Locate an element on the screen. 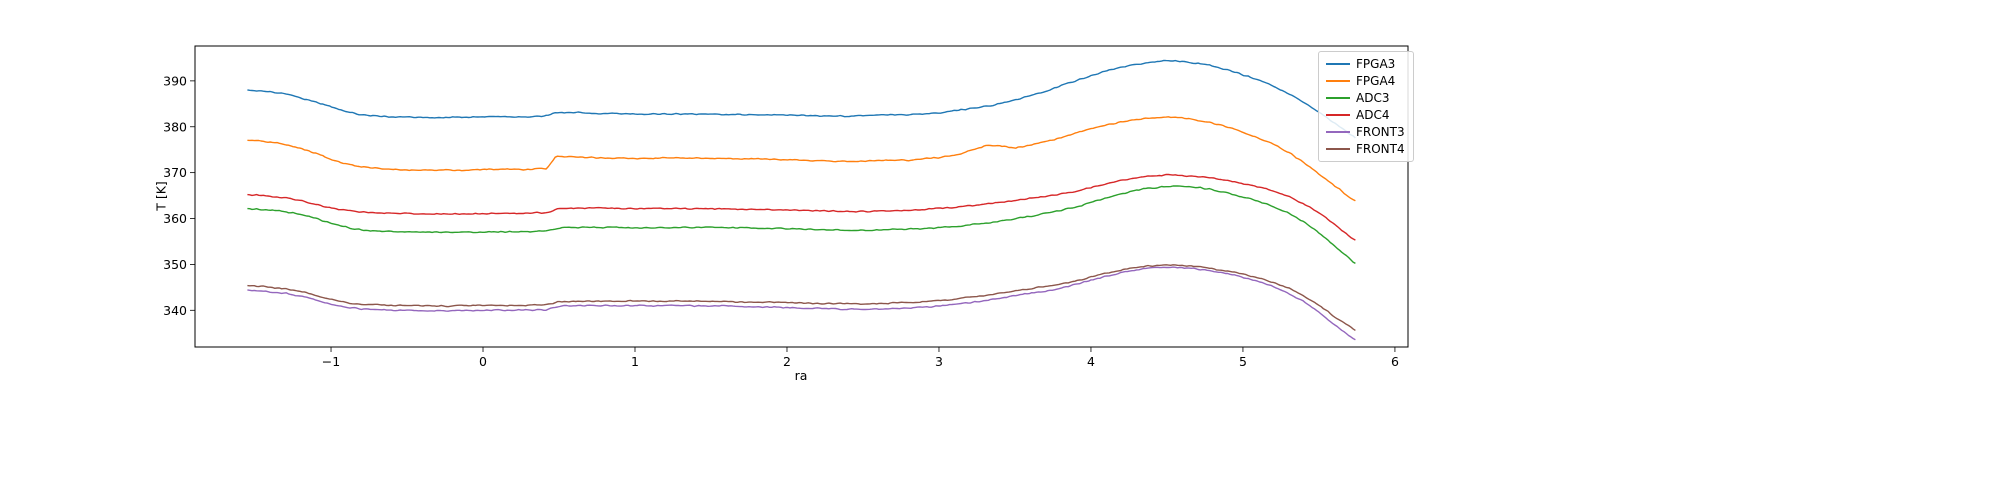  x-tick-label: 3 is located at coordinates (939, 361).